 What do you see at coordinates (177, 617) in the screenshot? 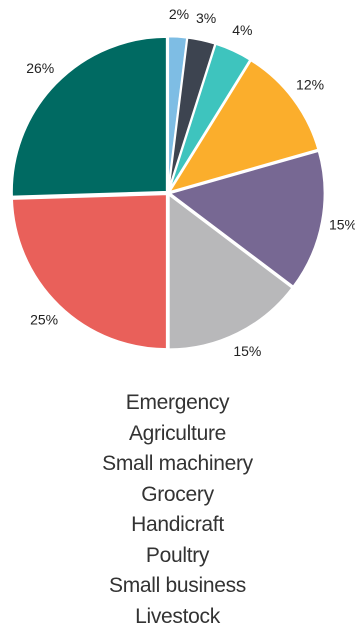
I see `legend-item-livestock: Livestock` at bounding box center [177, 617].